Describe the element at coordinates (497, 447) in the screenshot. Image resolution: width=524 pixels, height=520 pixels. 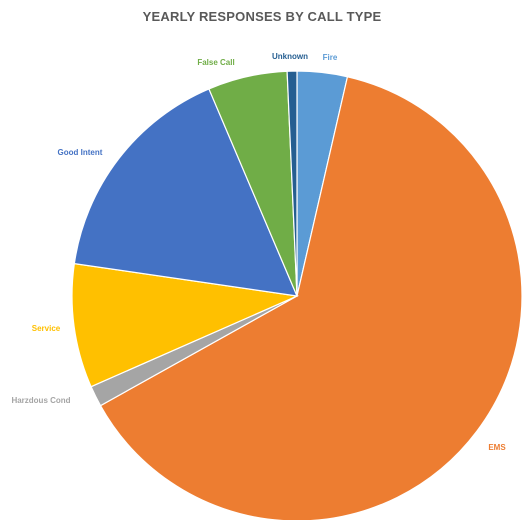
I see `slice-label-ems: EMS` at that location.